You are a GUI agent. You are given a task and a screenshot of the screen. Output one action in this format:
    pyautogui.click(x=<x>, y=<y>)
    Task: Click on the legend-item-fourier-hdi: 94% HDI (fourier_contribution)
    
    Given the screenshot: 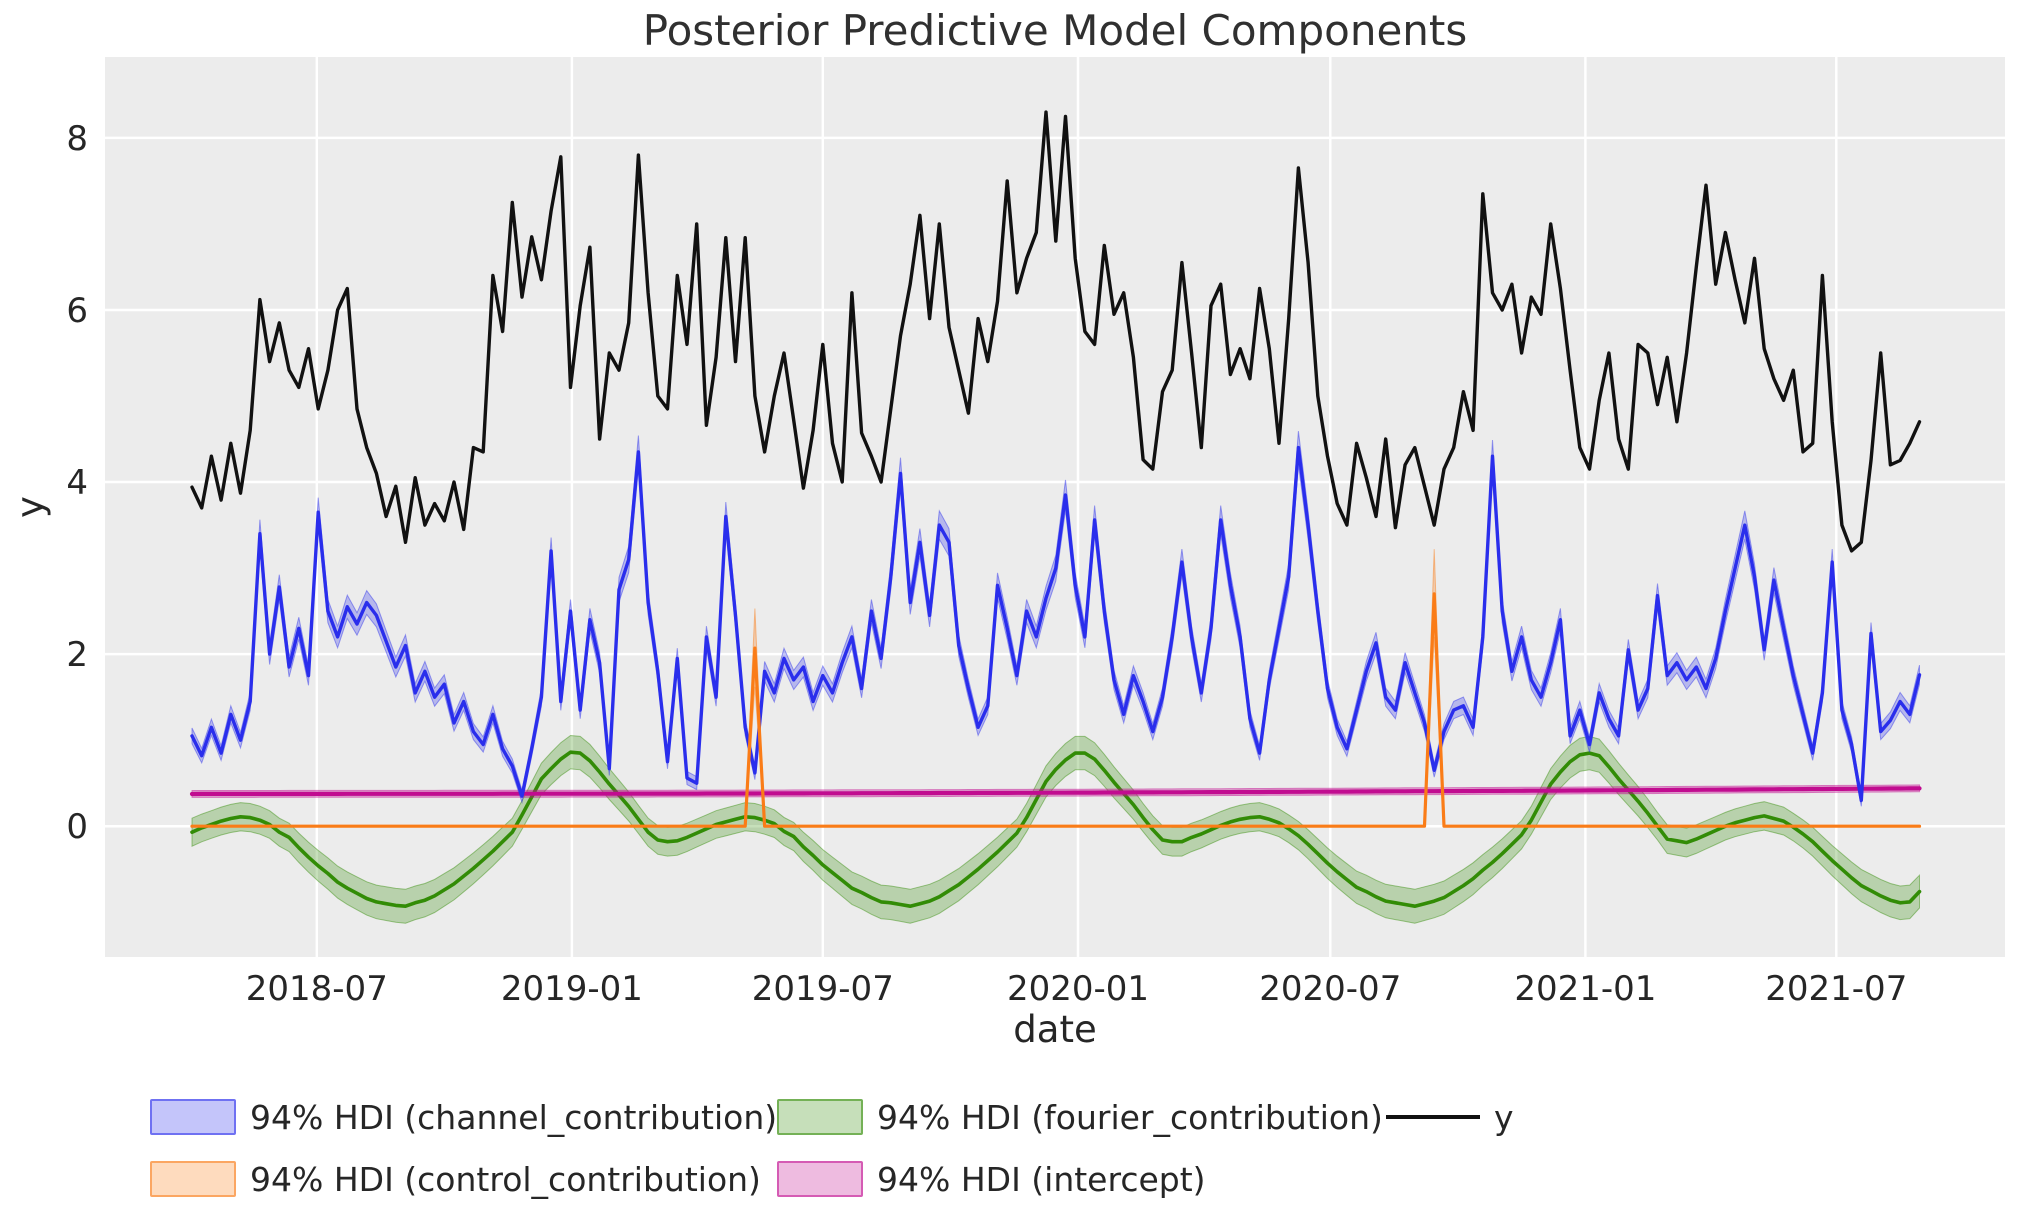 What is the action you would take?
    pyautogui.click(x=1080, y=1117)
    